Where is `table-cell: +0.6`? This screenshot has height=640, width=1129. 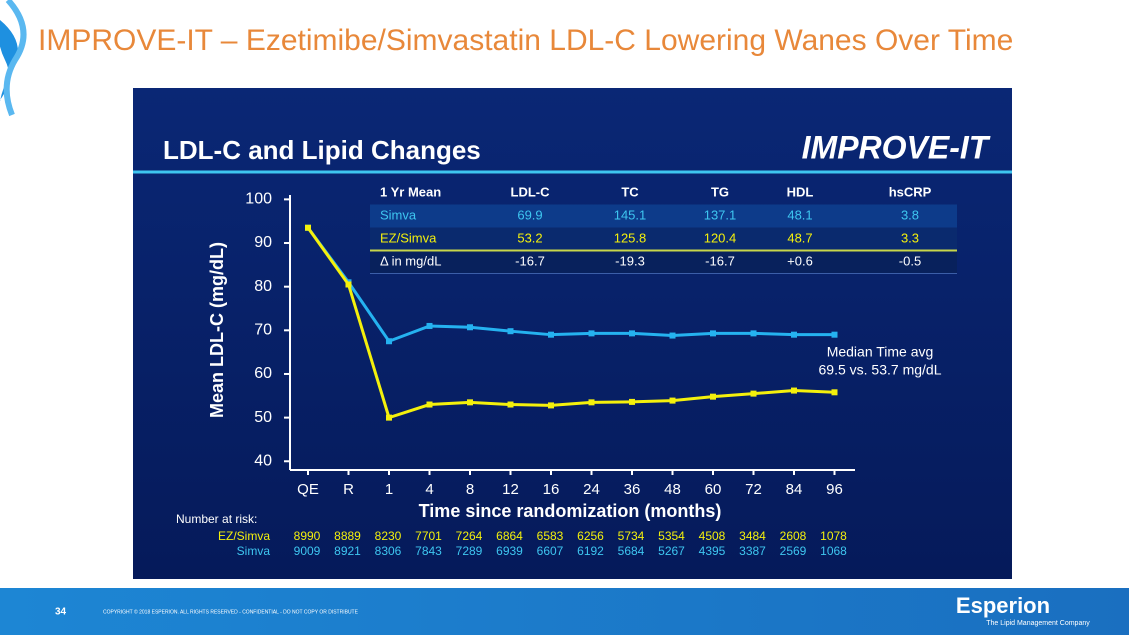 table-cell: +0.6 is located at coordinates (800, 260).